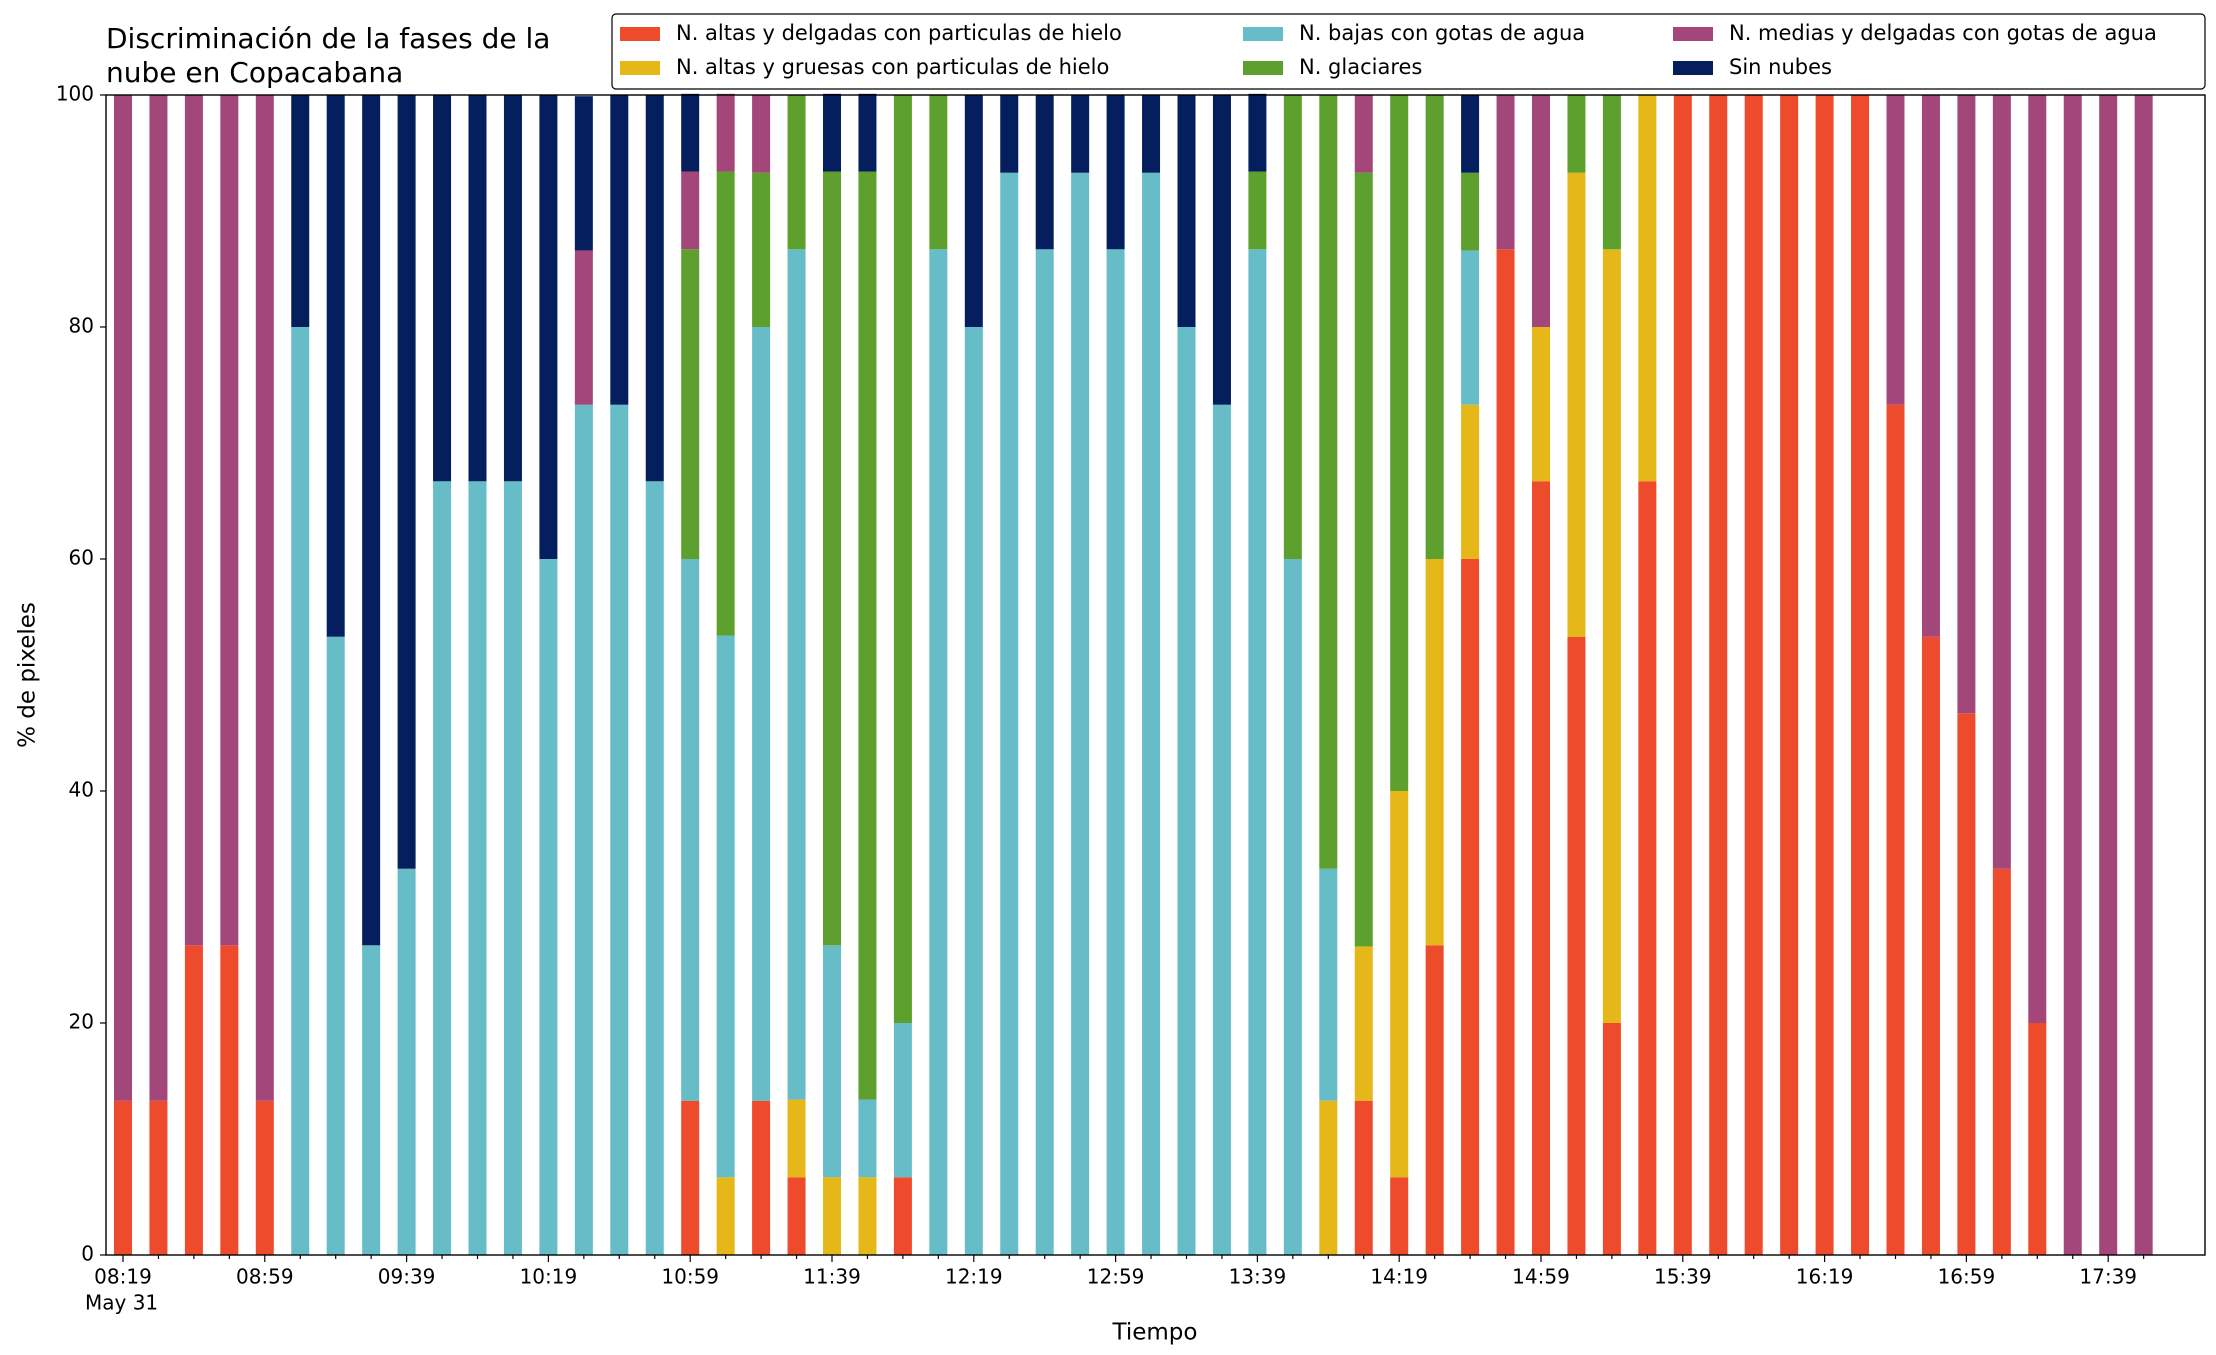 The height and width of the screenshot is (1355, 2216). Describe the element at coordinates (1825, 1277) in the screenshot. I see `x-tick-label: 16:19` at that location.